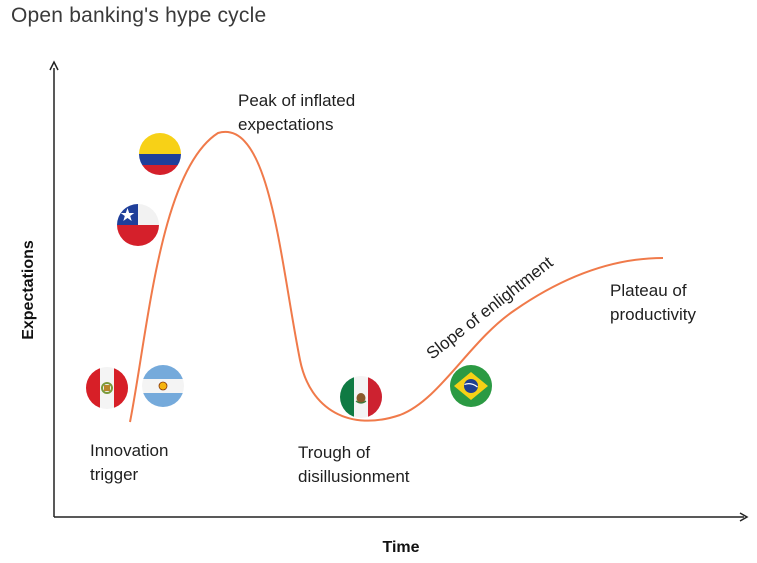 The width and height of the screenshot is (757, 563). What do you see at coordinates (163, 386) in the screenshot?
I see `argentina-flag-icon` at bounding box center [163, 386].